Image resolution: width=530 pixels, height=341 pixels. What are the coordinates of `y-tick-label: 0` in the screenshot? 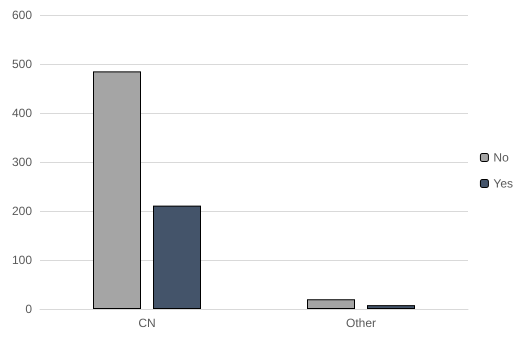 It's located at (28, 309).